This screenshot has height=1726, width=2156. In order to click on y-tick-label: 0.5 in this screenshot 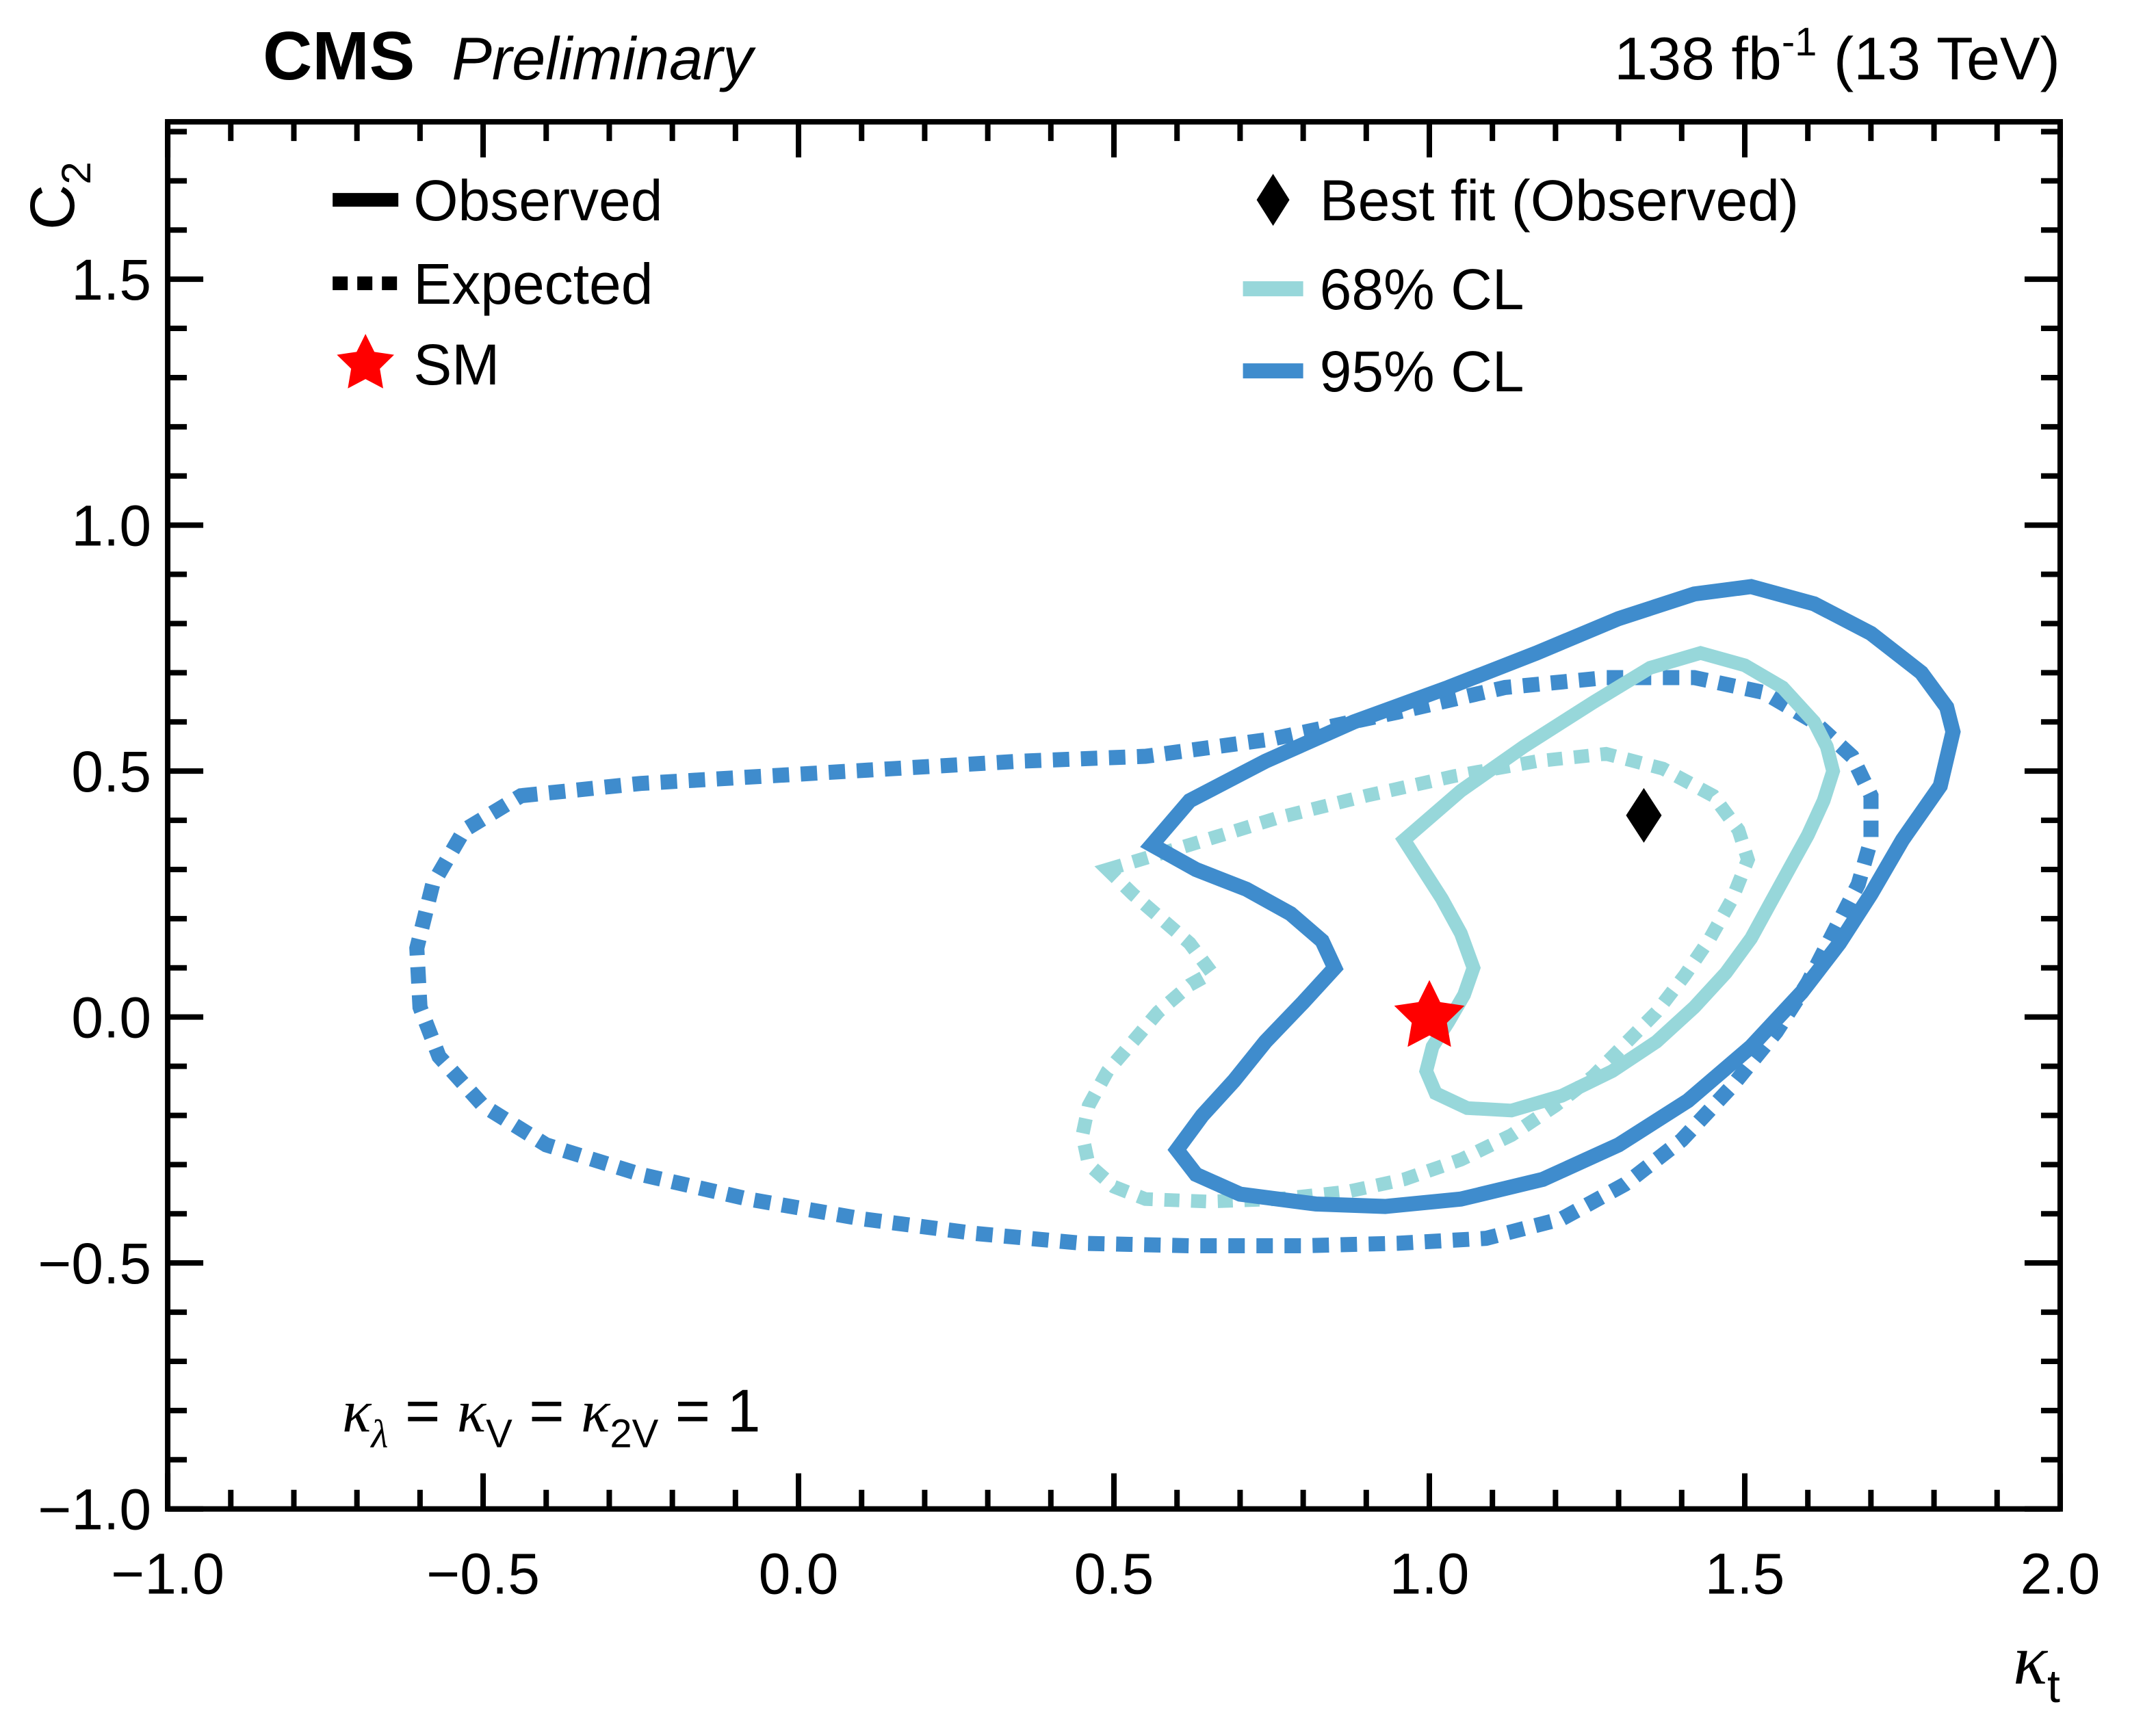, I will do `click(111, 772)`.